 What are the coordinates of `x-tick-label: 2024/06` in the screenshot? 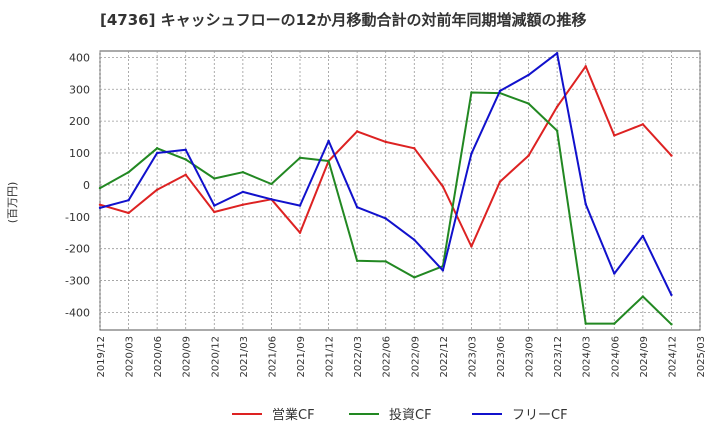 It's located at (615, 357).